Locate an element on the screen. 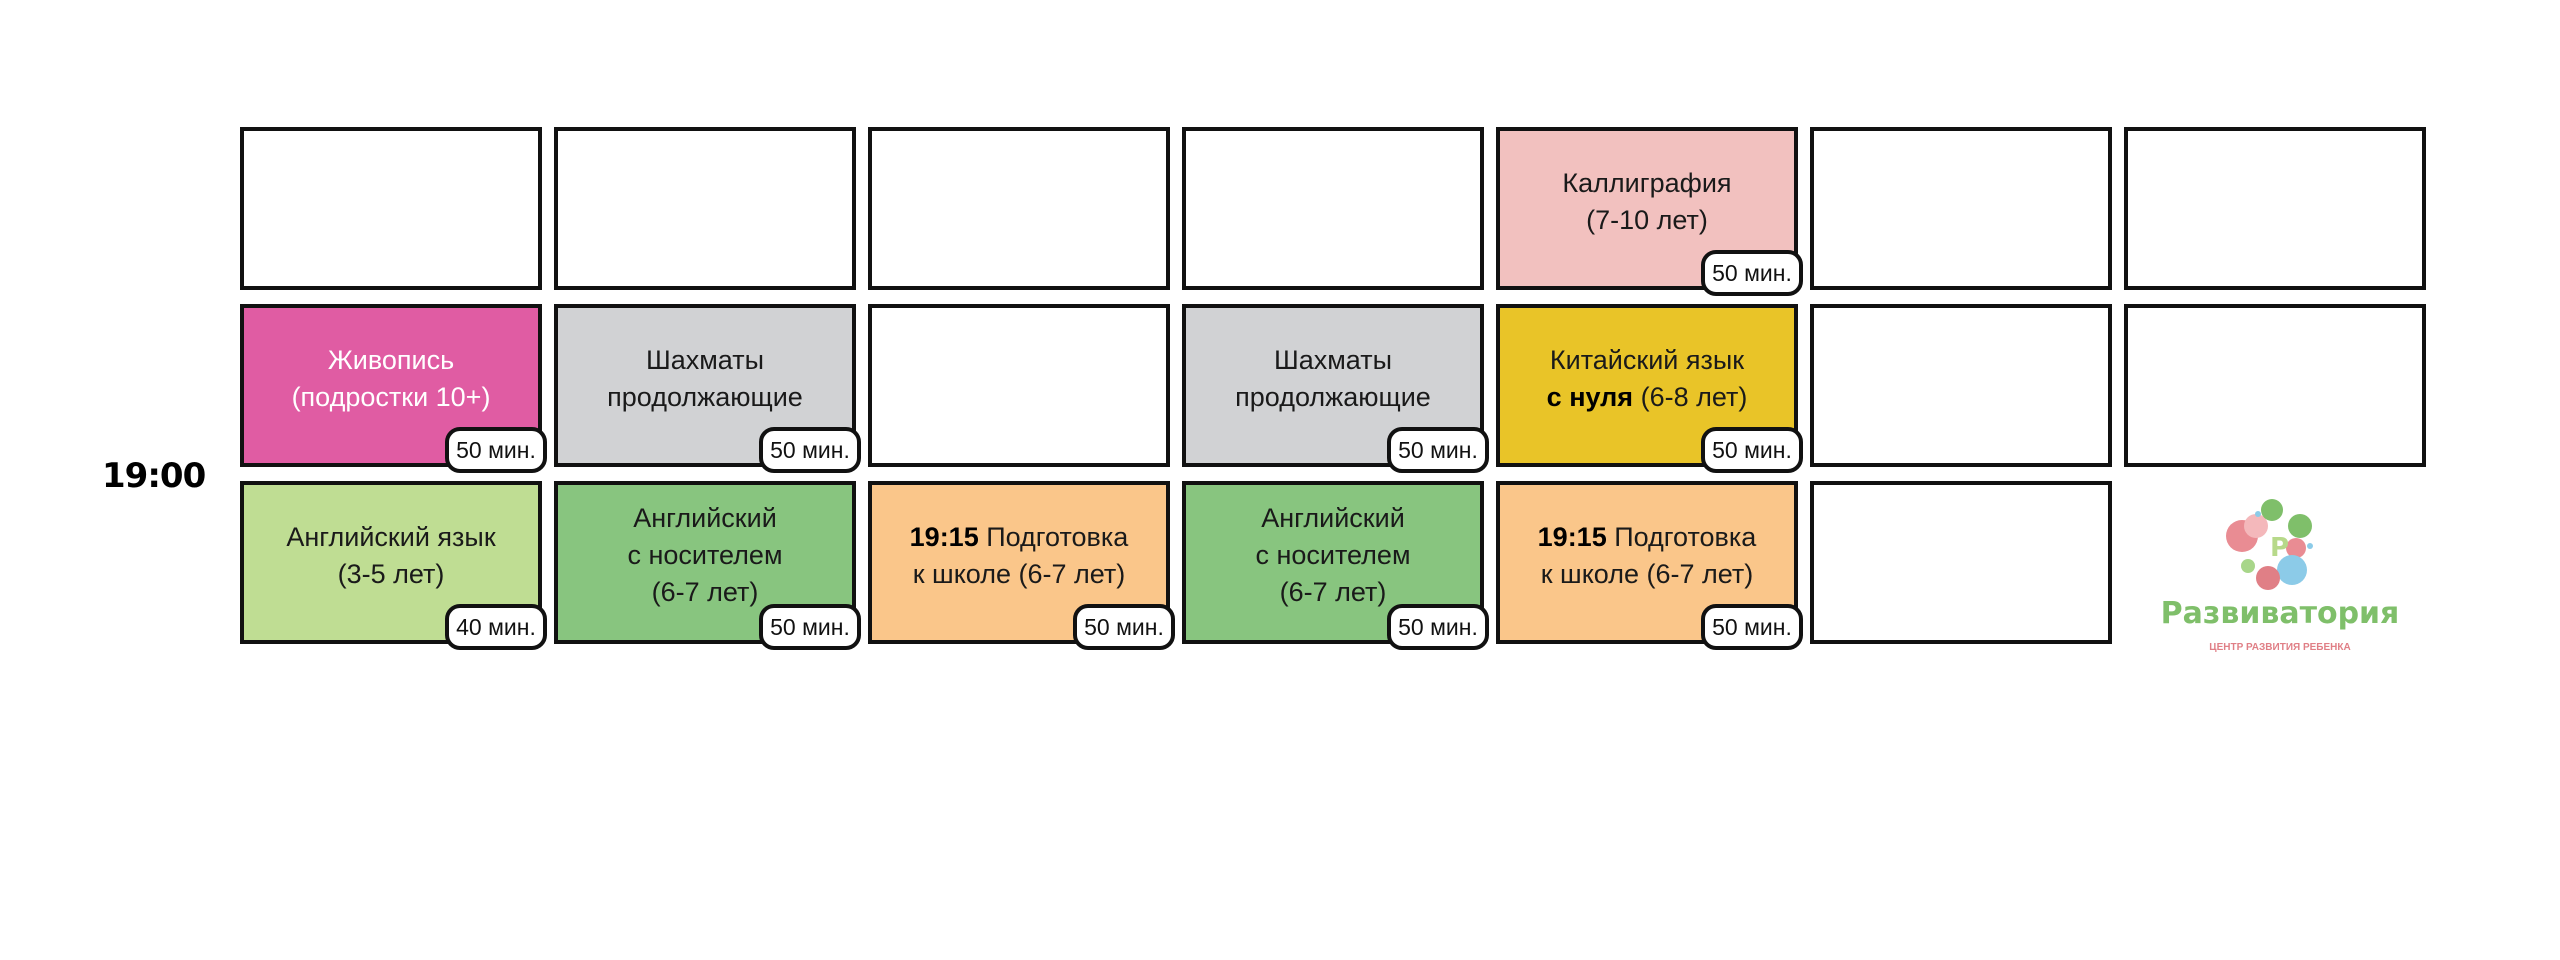 The image size is (2560, 960). class-slot: Английский язык (3-5 лет) 40 мин. is located at coordinates (393, 565).